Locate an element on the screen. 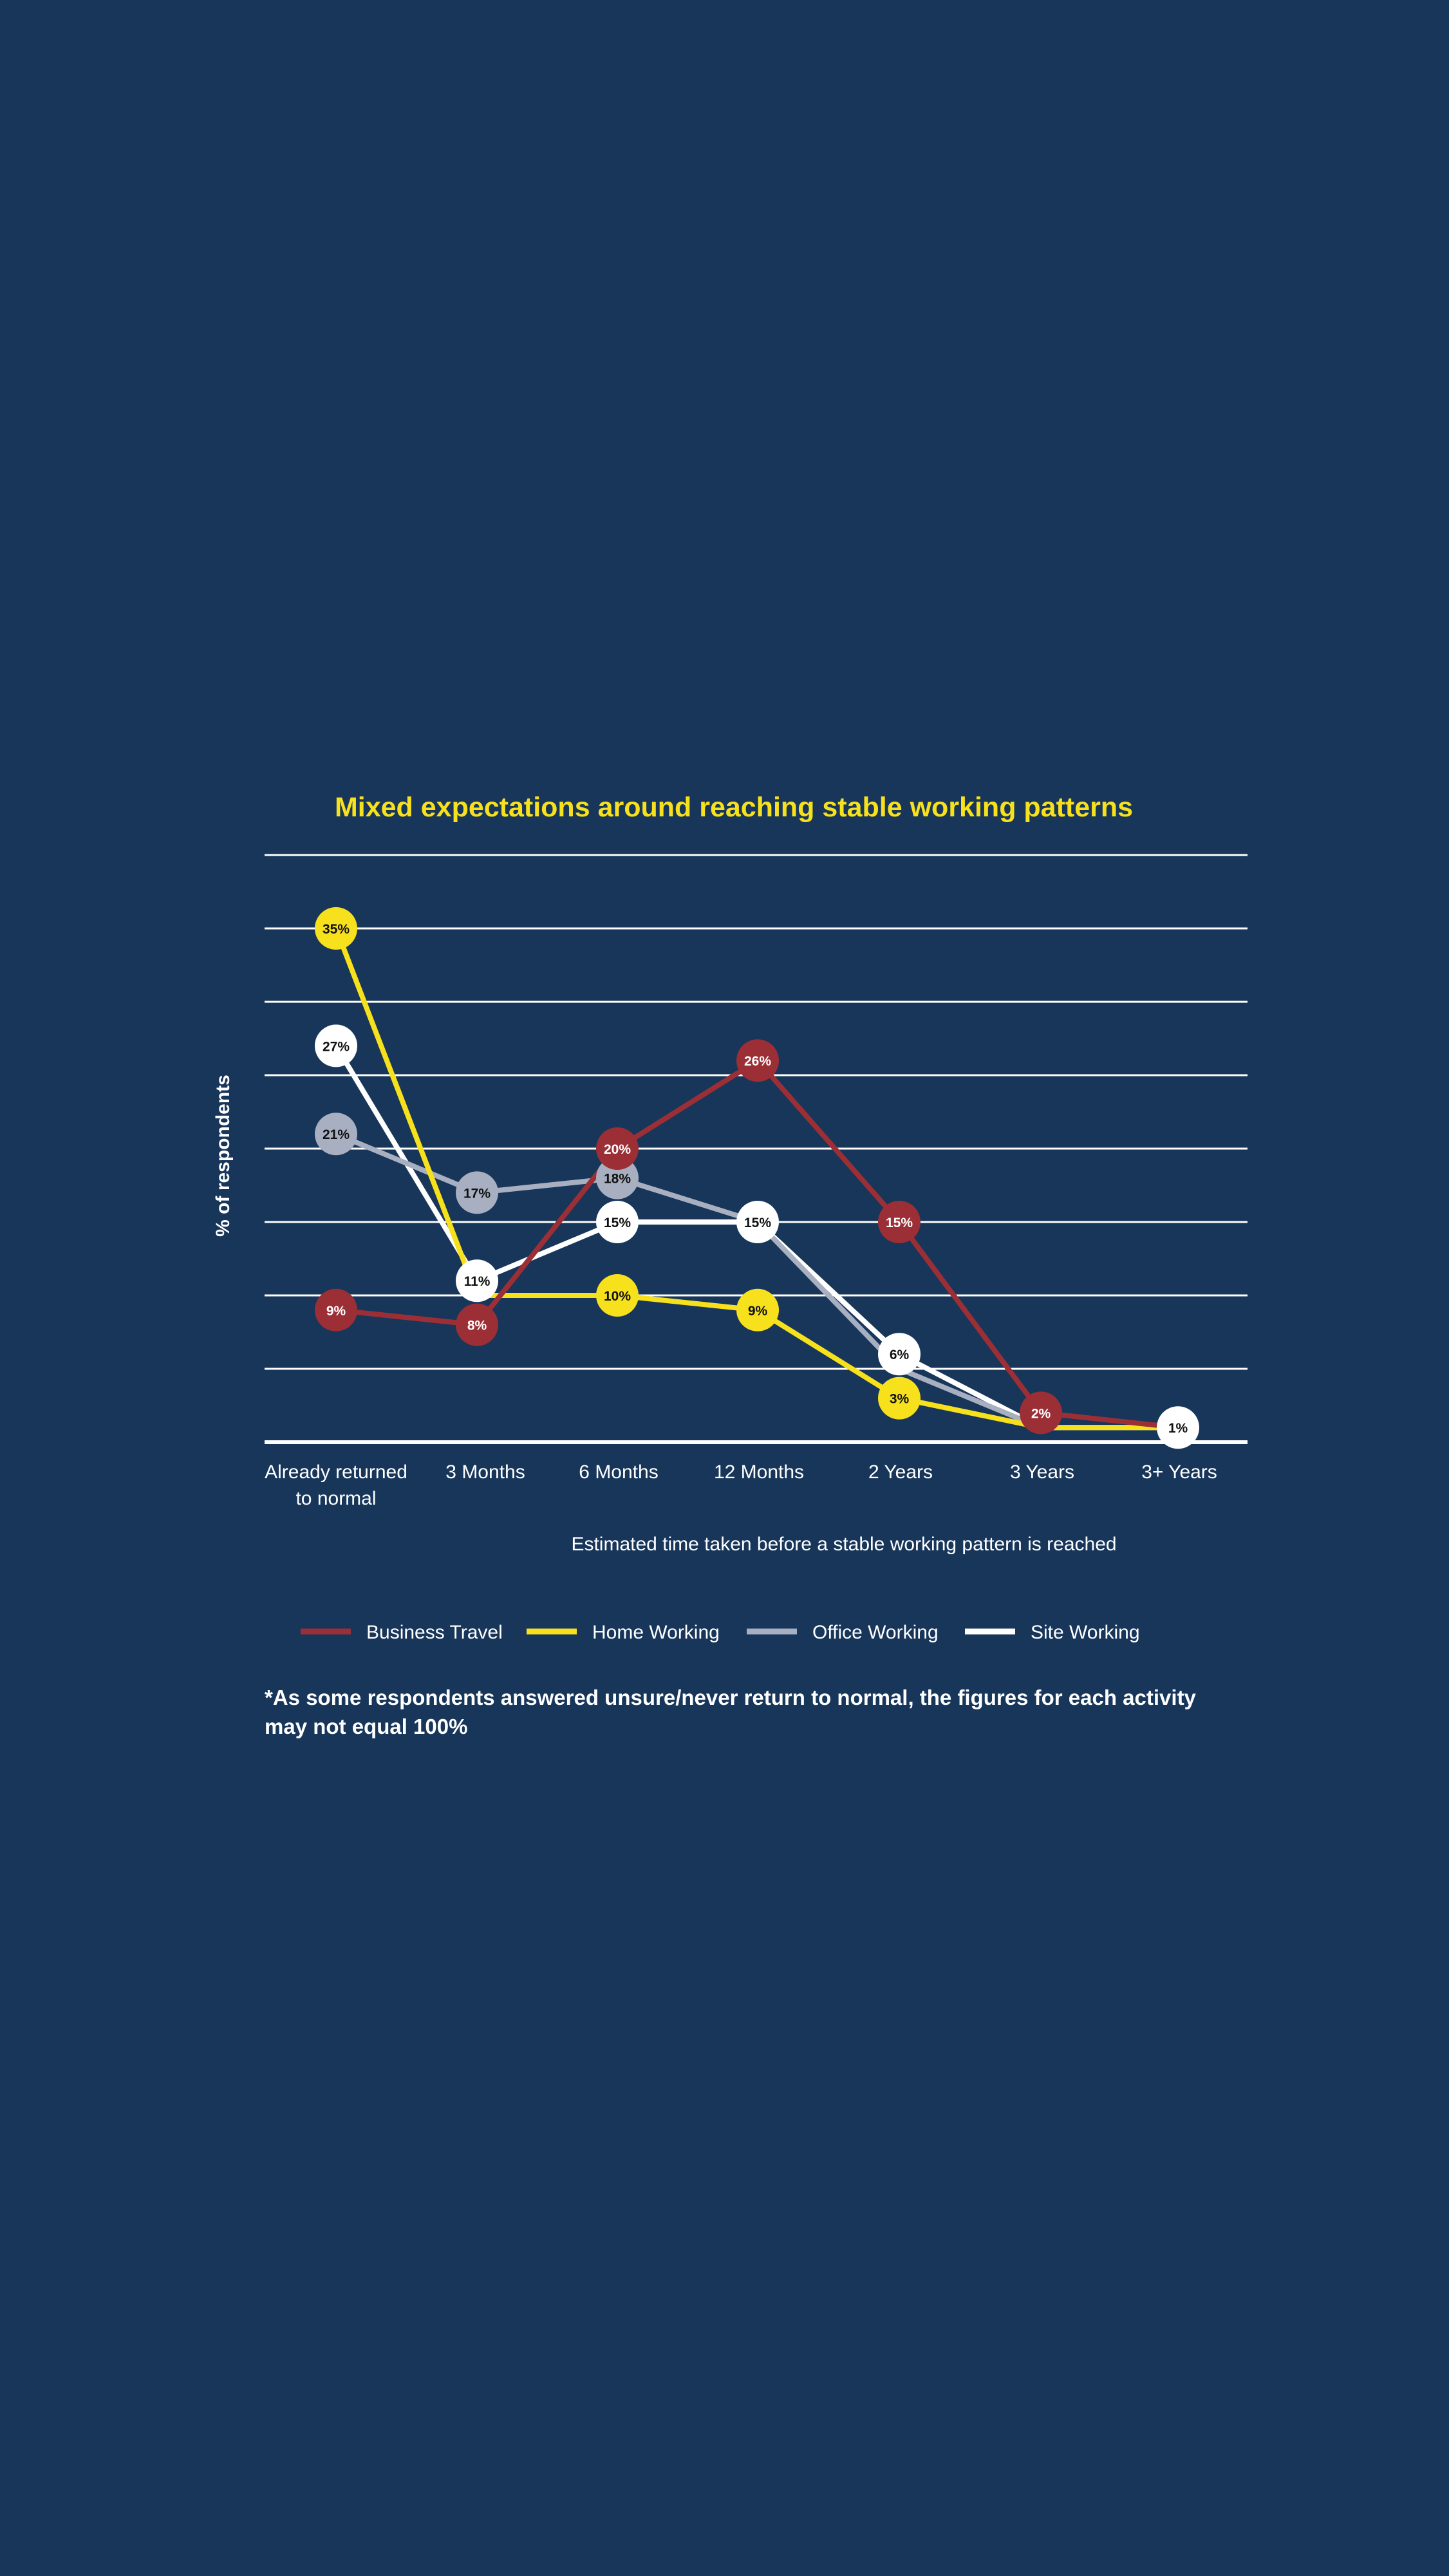  data-label: 26% is located at coordinates (757, 1061).